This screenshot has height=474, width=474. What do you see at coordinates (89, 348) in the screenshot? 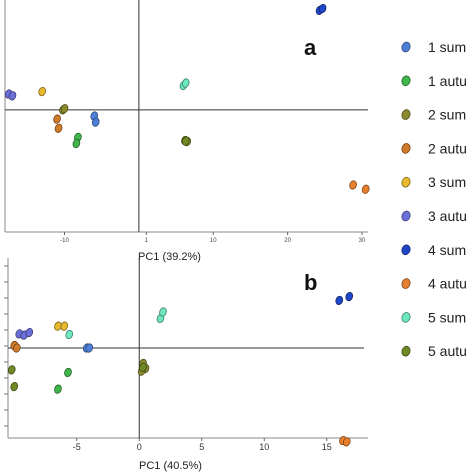
I see `point-b-1-sum` at bounding box center [89, 348].